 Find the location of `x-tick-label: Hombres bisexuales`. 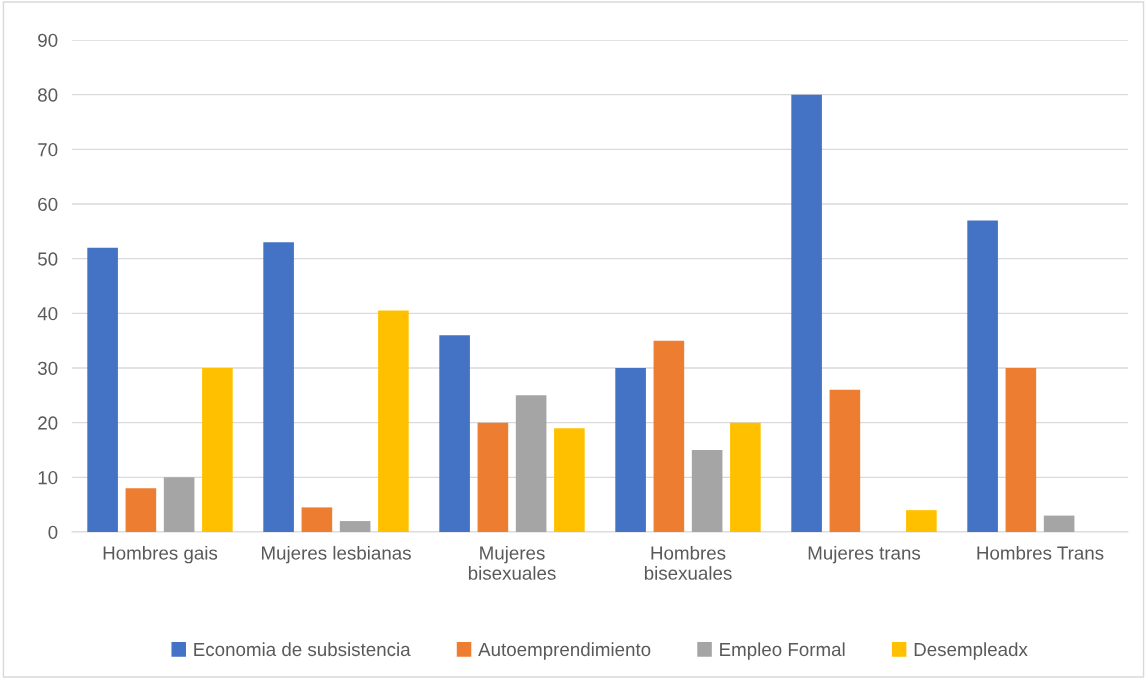

x-tick-label: Hombres bisexuales is located at coordinates (688, 562).